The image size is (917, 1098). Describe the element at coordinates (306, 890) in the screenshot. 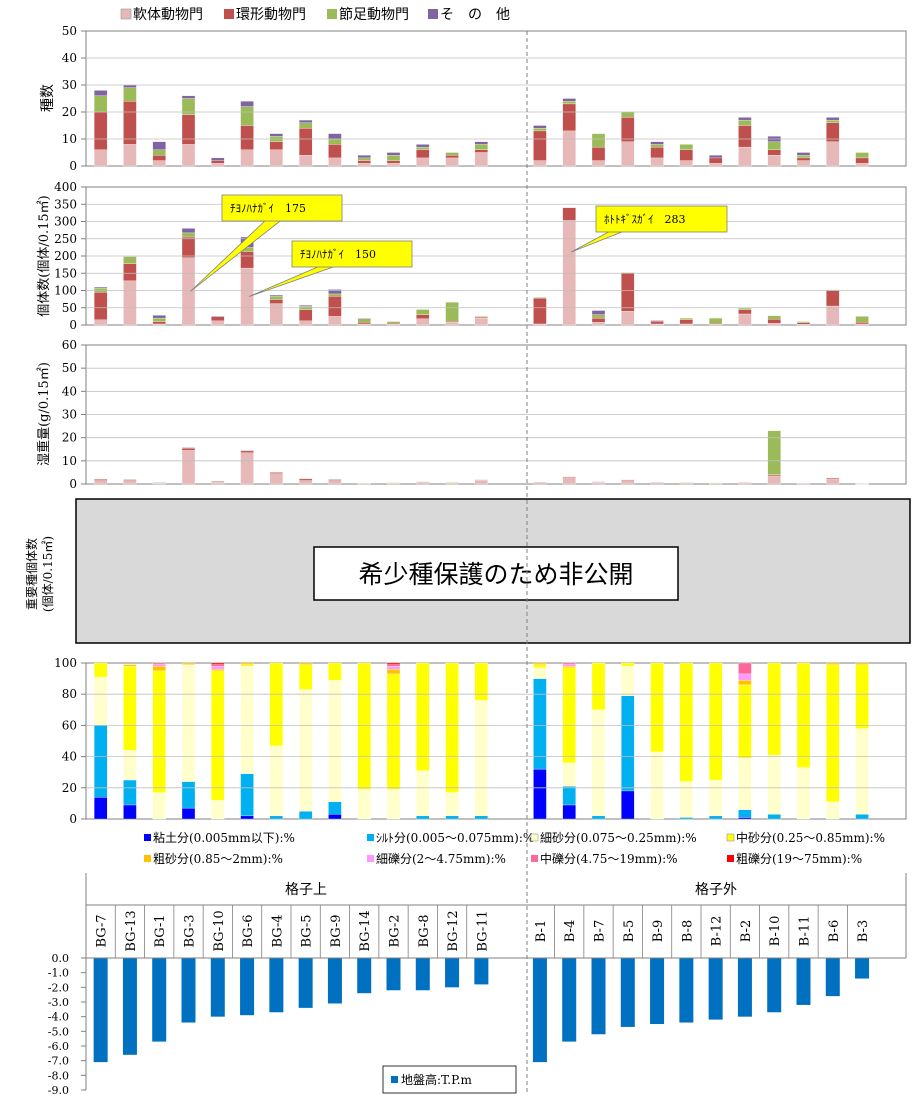

I see `group-label-left: 格子上` at that location.